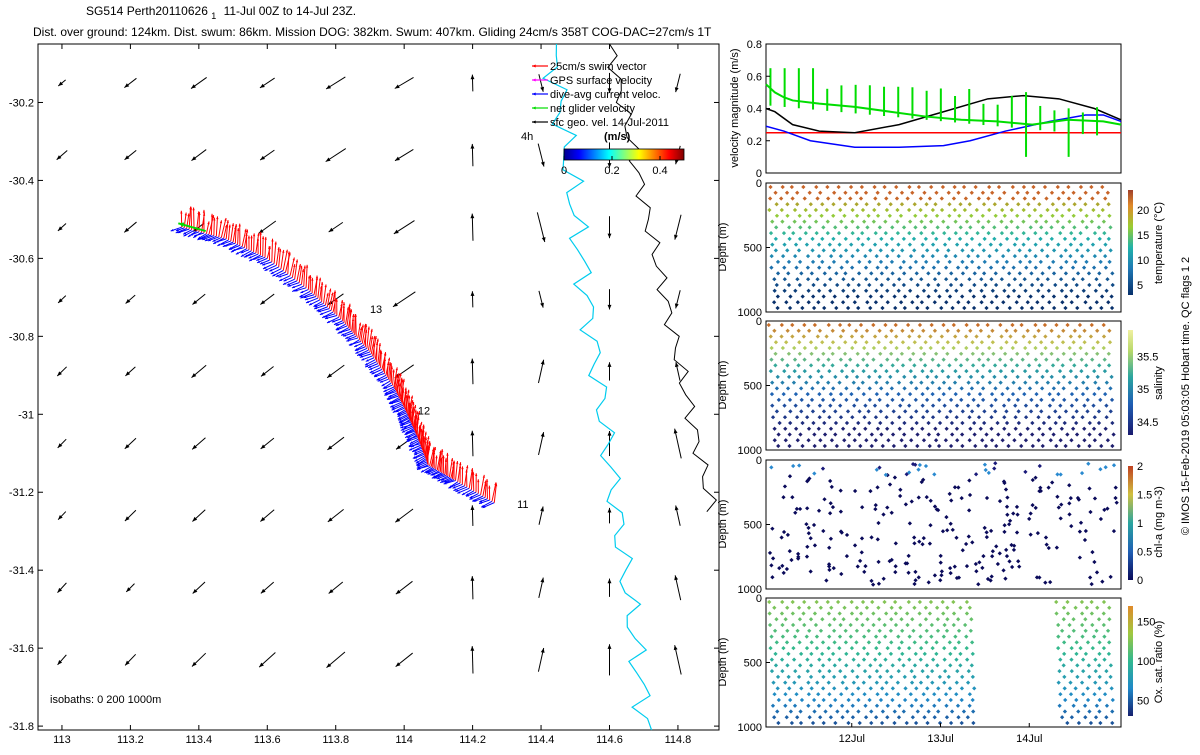 Image resolution: width=1200 pixels, height=755 pixels. What do you see at coordinates (534, 93) in the screenshot?
I see `legend-marker-head` at bounding box center [534, 93].